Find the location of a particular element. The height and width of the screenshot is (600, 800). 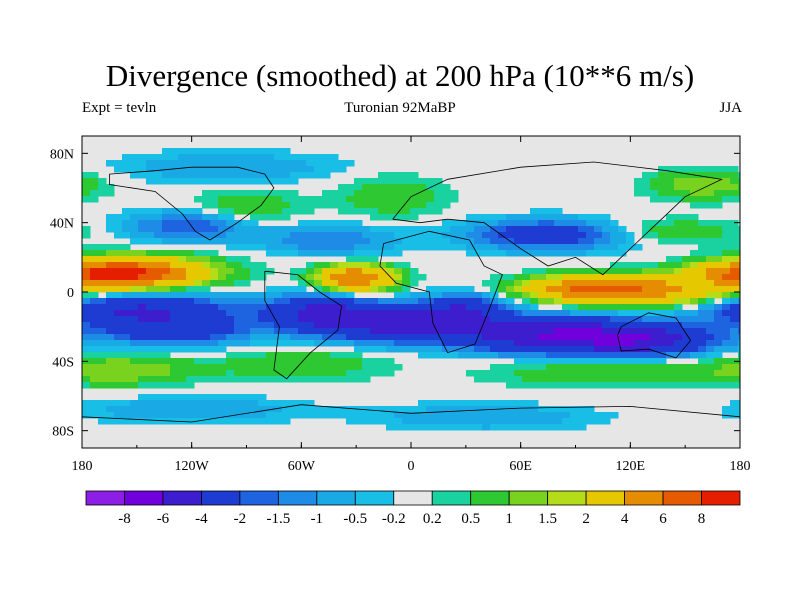

colorbar-label: 4 is located at coordinates (625, 519).